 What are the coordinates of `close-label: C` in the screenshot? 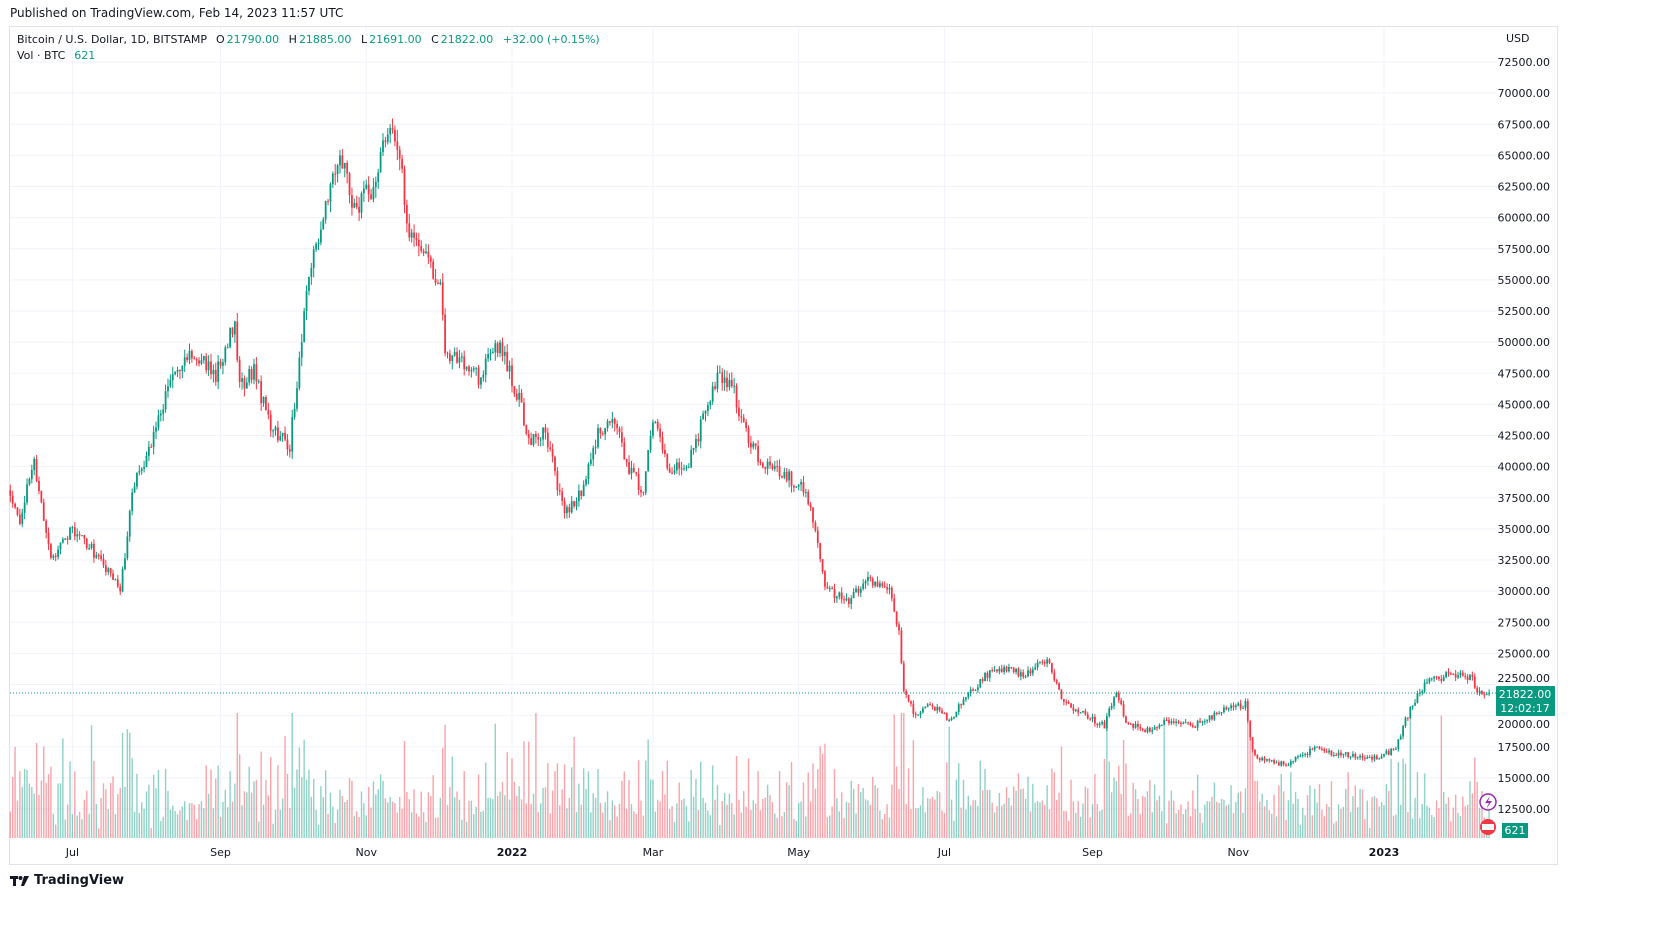 It's located at (435, 39).